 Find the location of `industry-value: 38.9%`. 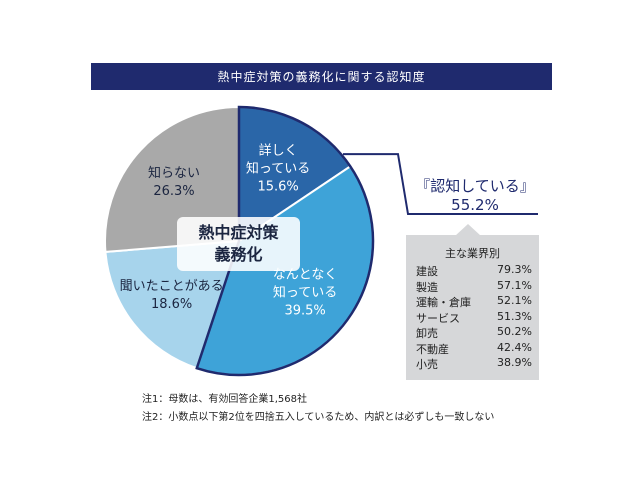

industry-value: 38.9% is located at coordinates (514, 362).